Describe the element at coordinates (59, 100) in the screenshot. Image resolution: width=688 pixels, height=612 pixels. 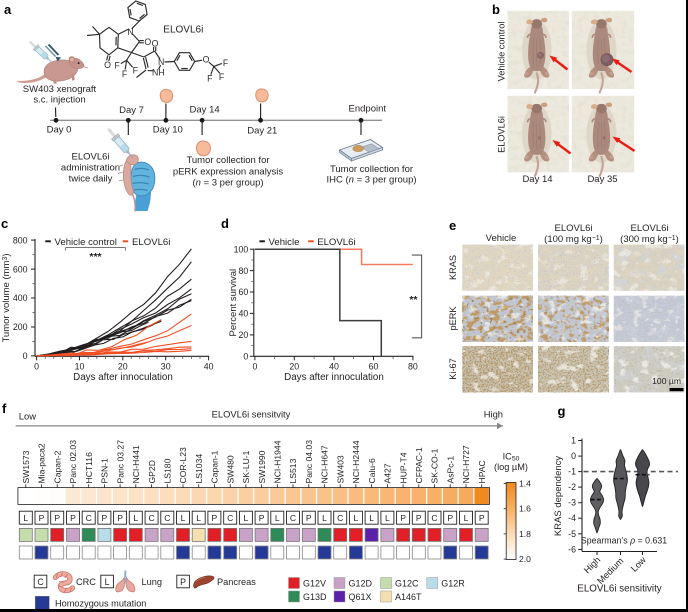
I see `svg-text: s.c. injection` at that location.